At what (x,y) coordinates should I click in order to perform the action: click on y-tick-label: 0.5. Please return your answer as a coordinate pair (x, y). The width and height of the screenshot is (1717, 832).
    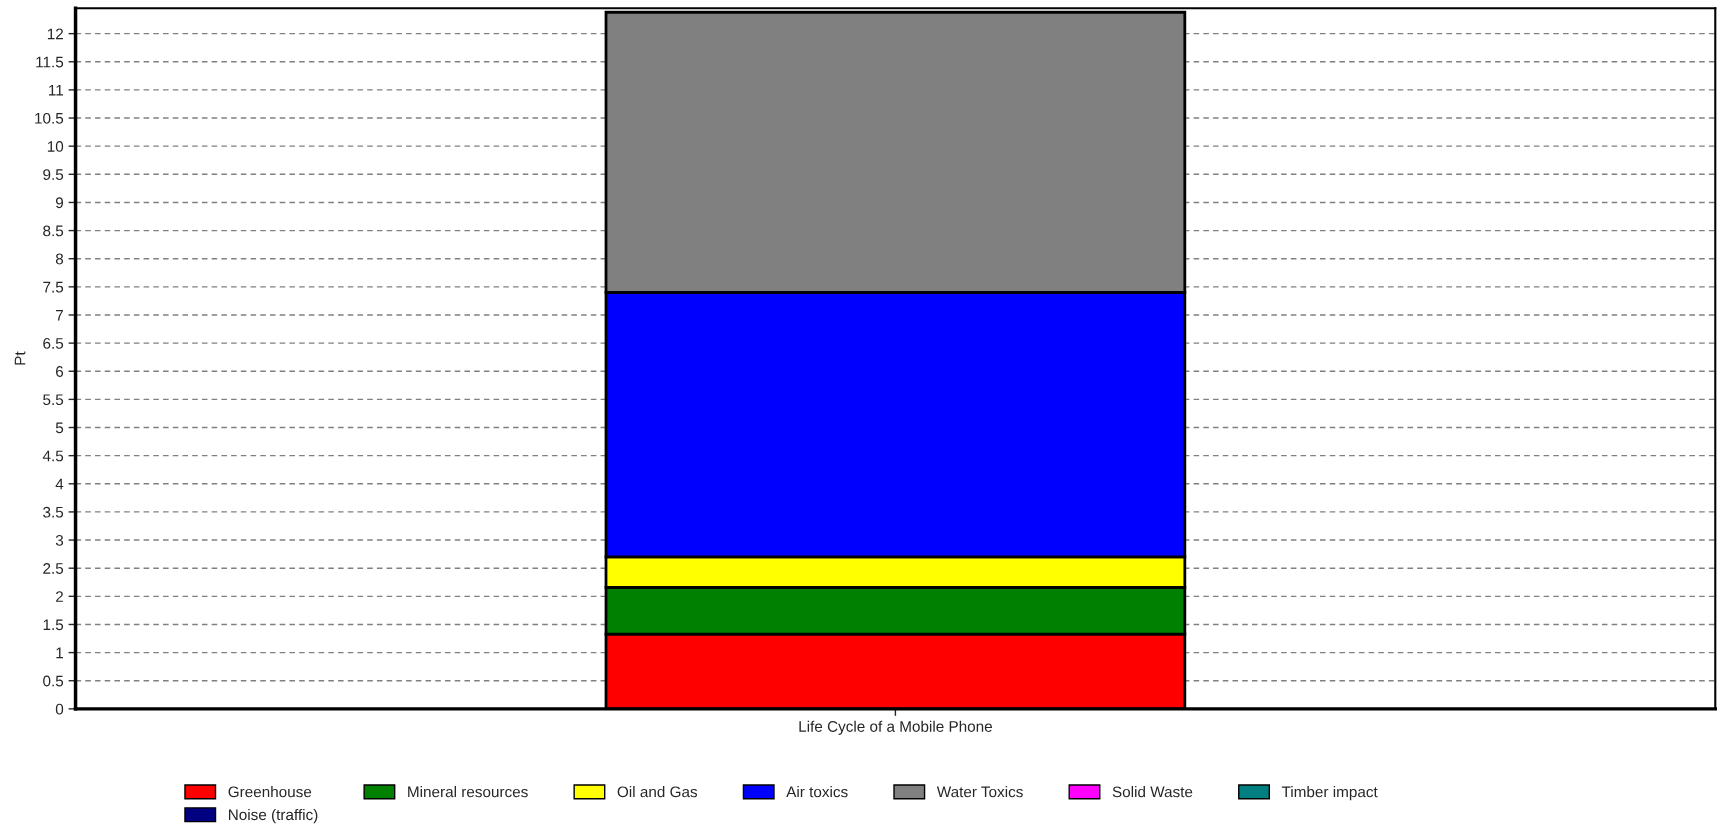
    Looking at the image, I should click on (53, 681).